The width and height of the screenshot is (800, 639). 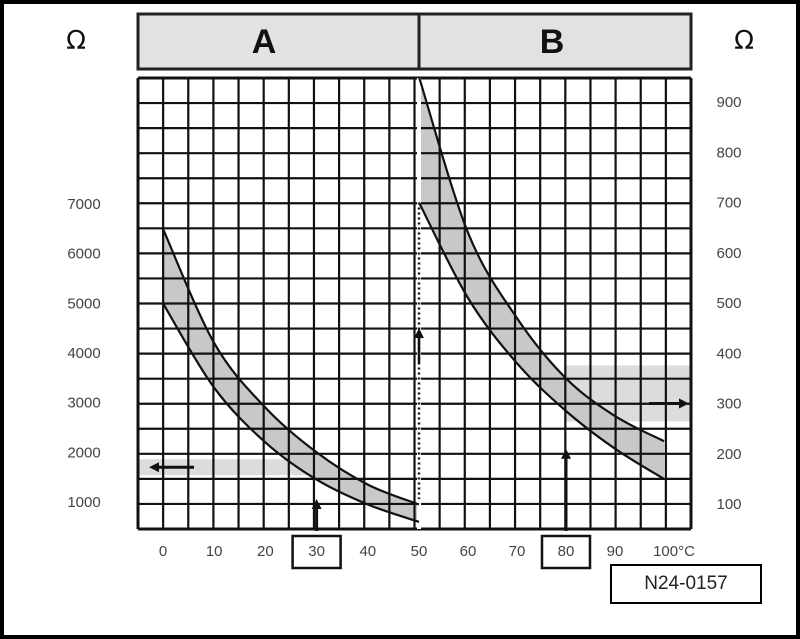 I want to click on x-tick: 0, so click(x=163, y=551).